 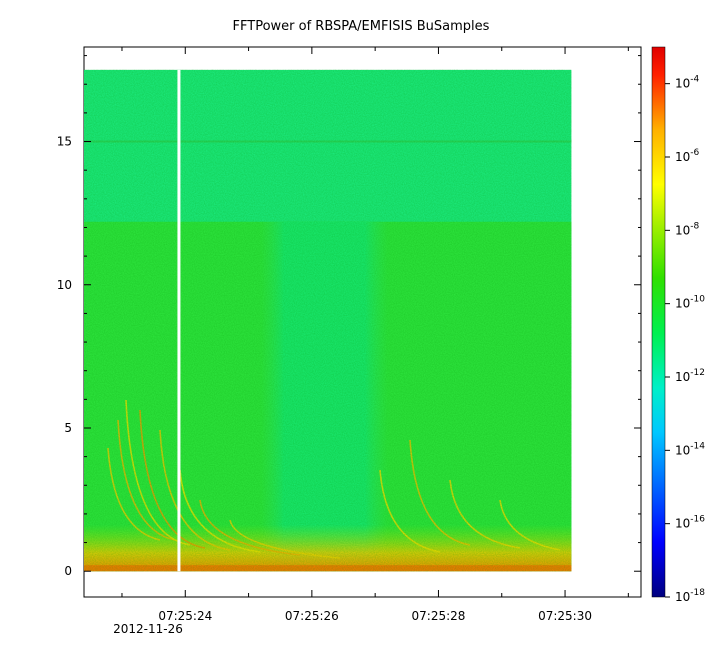 What do you see at coordinates (658, 322) in the screenshot?
I see `colorbar` at bounding box center [658, 322].